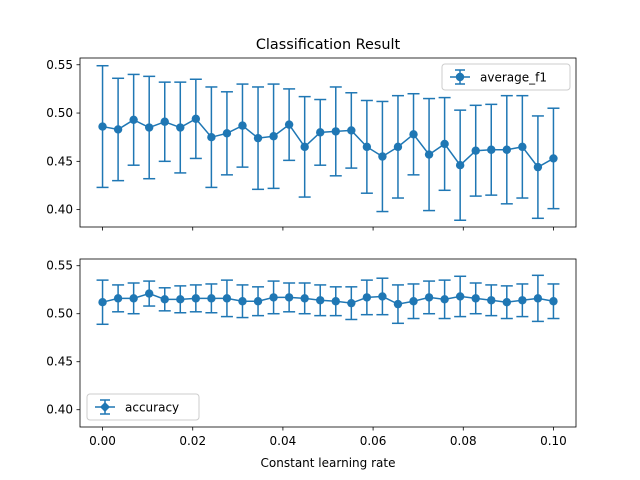 This screenshot has width=640, height=480. Describe the element at coordinates (553, 441) in the screenshot. I see `x-tick-label: 0.10` at that location.